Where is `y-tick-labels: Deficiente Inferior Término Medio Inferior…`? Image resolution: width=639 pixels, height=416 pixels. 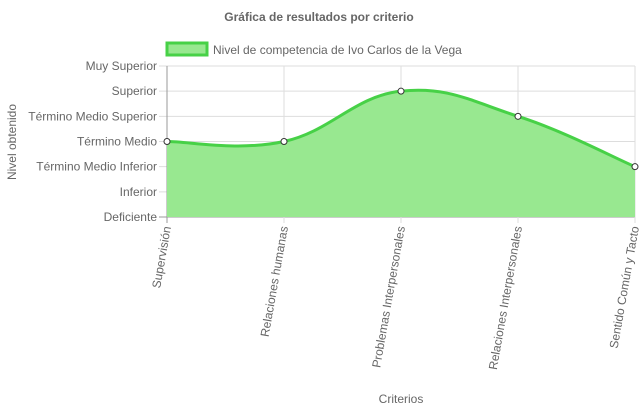
y-tick-labels: Deficiente Inferior Término Medio Inferior… is located at coordinates (92, 141).